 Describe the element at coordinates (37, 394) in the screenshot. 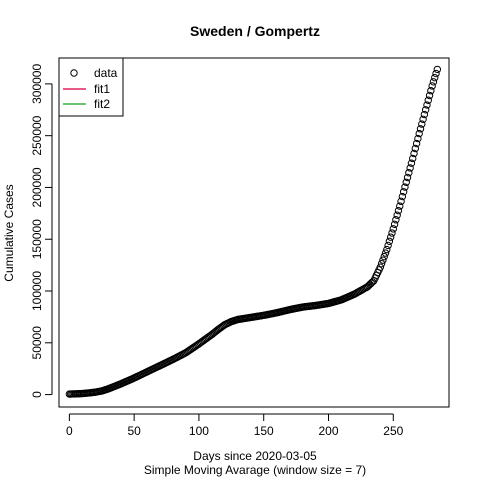

I see `y-tick-label: 0` at that location.